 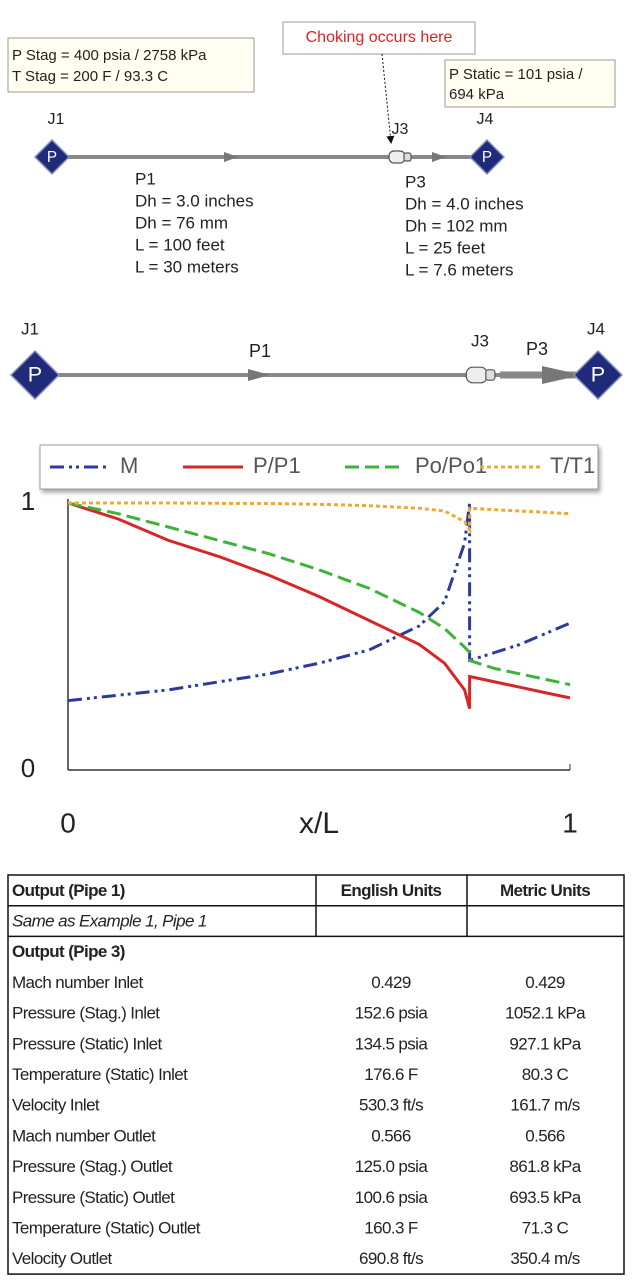 What do you see at coordinates (545, 1043) in the screenshot?
I see `label: 927.1 kPa` at bounding box center [545, 1043].